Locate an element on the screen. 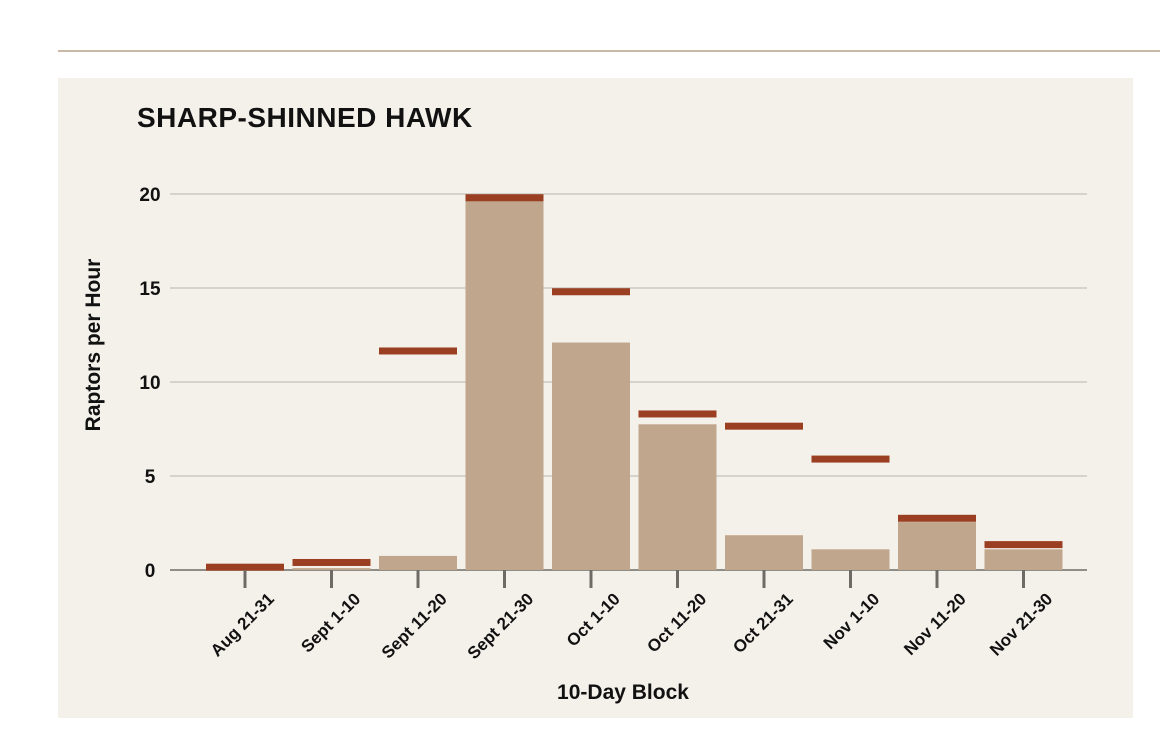 This screenshot has height=742, width=1160. y-tick-label: 5 is located at coordinates (150, 477).